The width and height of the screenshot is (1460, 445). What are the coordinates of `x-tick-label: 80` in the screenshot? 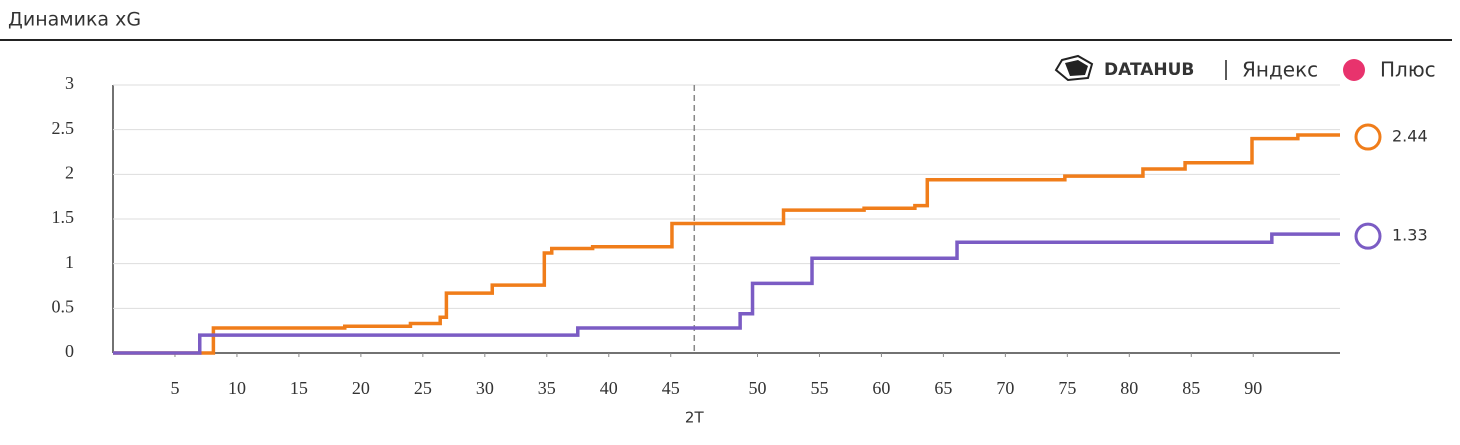 It's located at (1129, 388).